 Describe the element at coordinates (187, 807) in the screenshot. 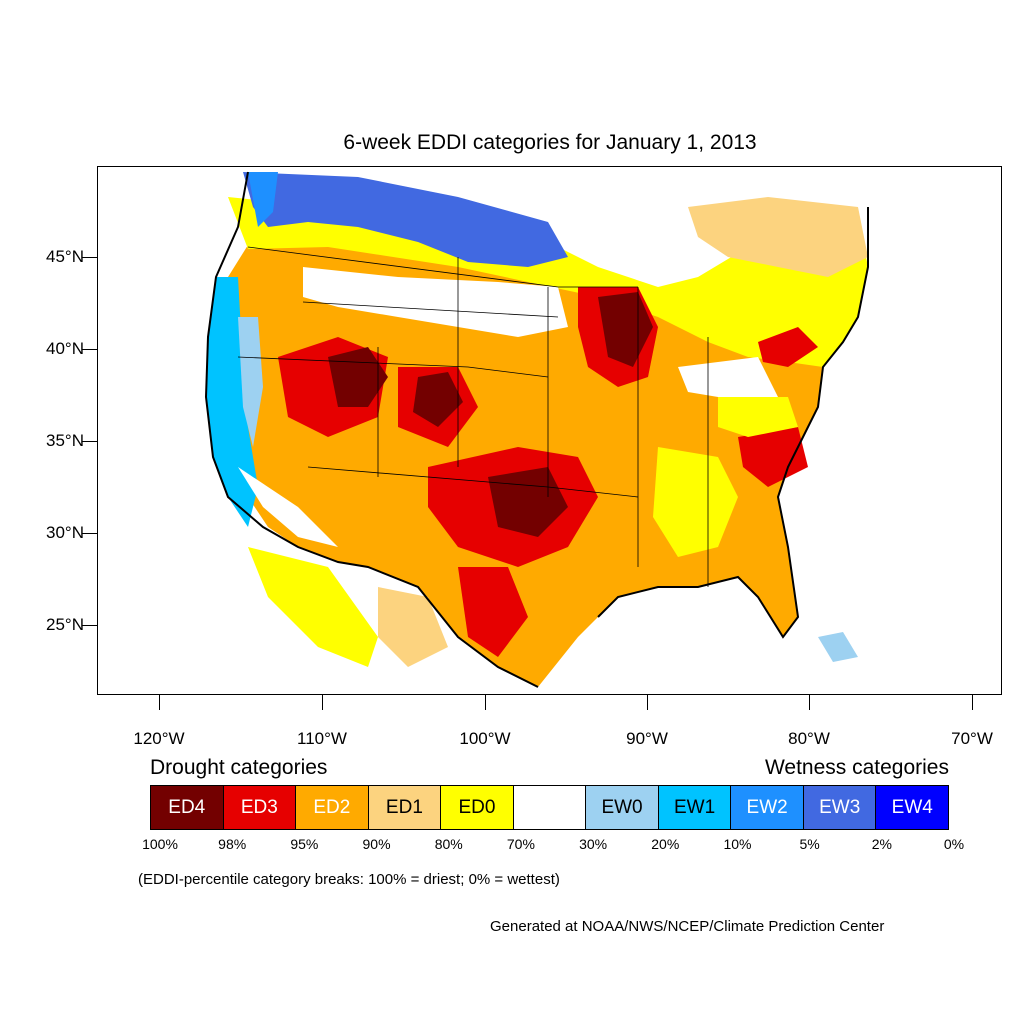

I see `legend-cell-ed4: ED4` at that location.